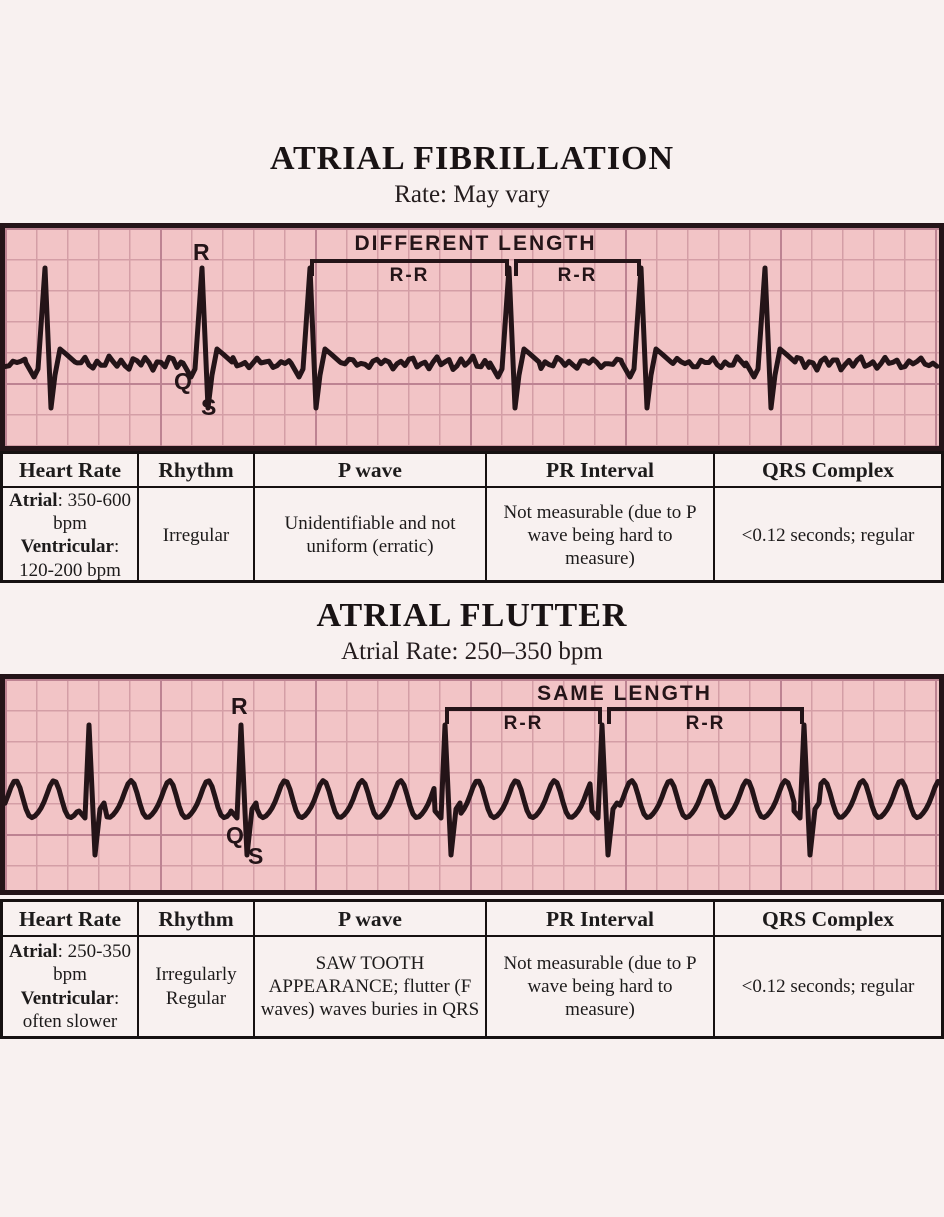 Image resolution: width=944 pixels, height=1217 pixels. Describe the element at coordinates (197, 987) in the screenshot. I see `afl-cell-rhythm: Irregularly Regular` at that location.